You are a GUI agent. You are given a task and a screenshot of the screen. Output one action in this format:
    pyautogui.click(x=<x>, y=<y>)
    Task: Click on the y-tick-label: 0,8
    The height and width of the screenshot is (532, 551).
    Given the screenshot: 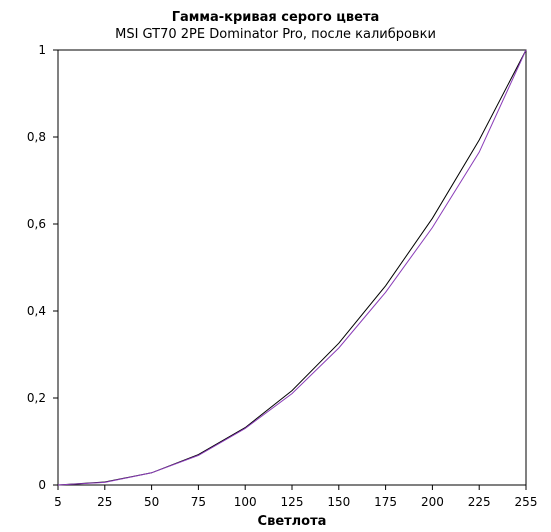 What is the action you would take?
    pyautogui.click(x=36, y=137)
    